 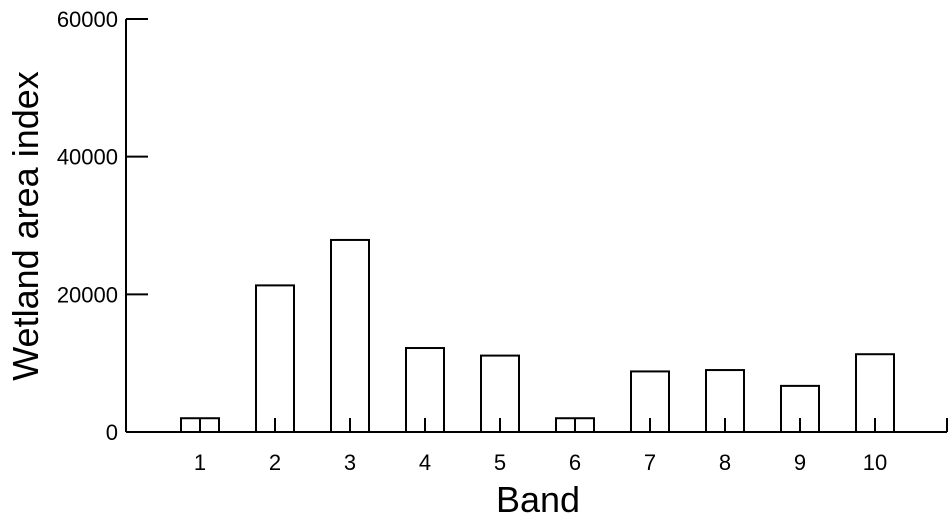 What do you see at coordinates (875, 462) in the screenshot?
I see `x-tick-label-10: 10` at bounding box center [875, 462].